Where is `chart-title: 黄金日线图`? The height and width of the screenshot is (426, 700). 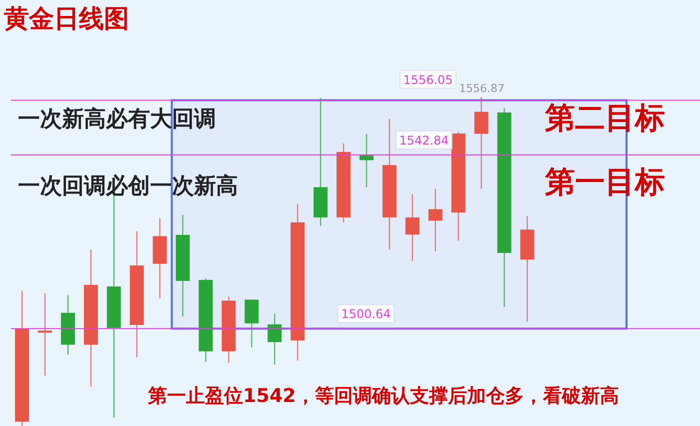
chart-title: 黄金日线图 is located at coordinates (66, 19).